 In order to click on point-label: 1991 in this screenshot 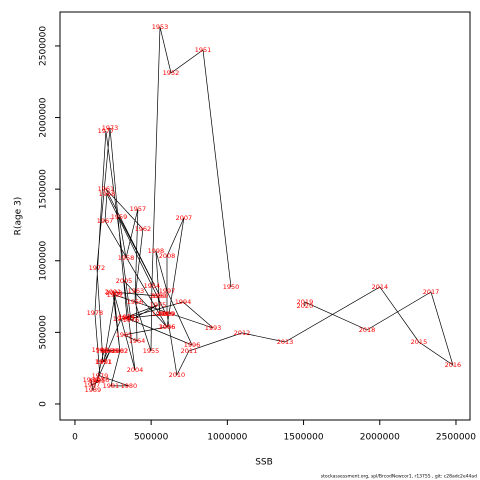, I will do `click(104, 362)`.